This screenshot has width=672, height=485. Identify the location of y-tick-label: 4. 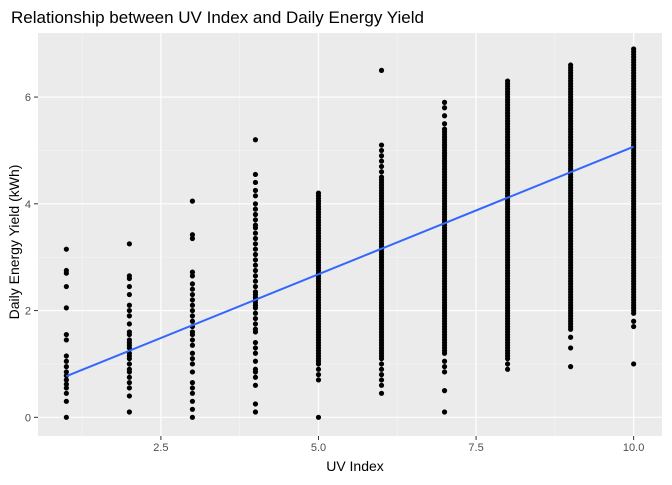
(28, 205).